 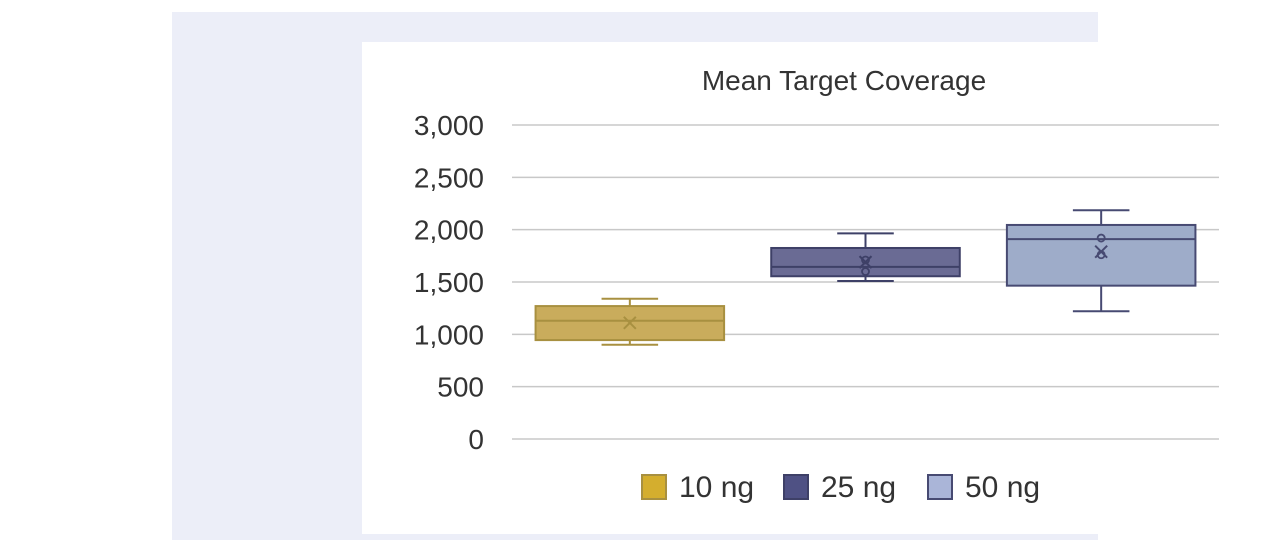 What do you see at coordinates (449, 230) in the screenshot?
I see `y-tick-label: 2,000` at bounding box center [449, 230].